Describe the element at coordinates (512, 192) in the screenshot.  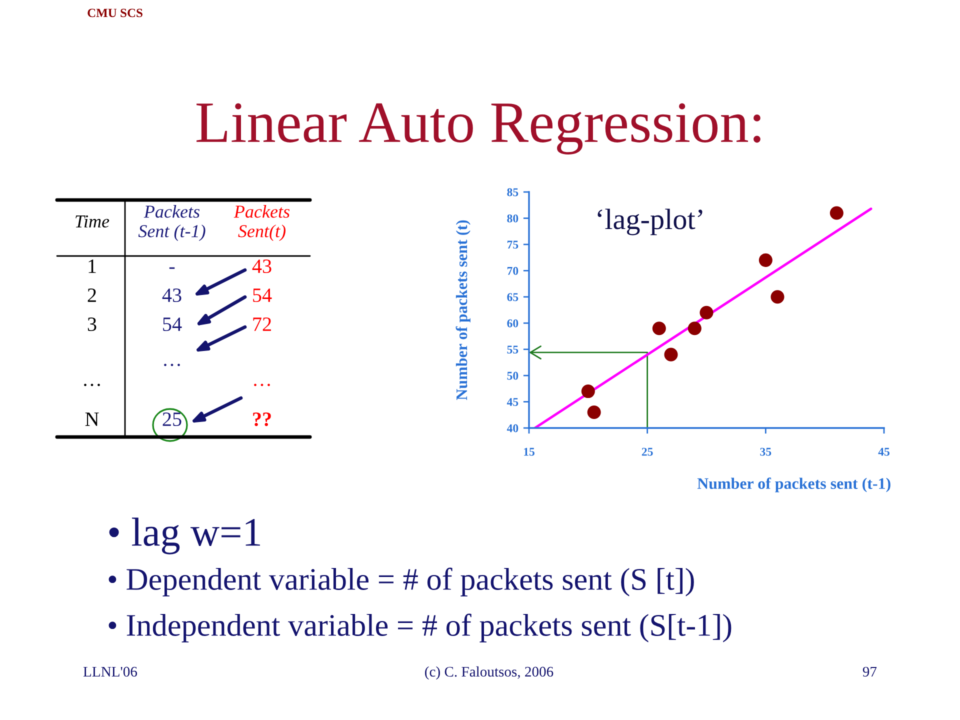
I see `y-tick-label: 85` at that location.